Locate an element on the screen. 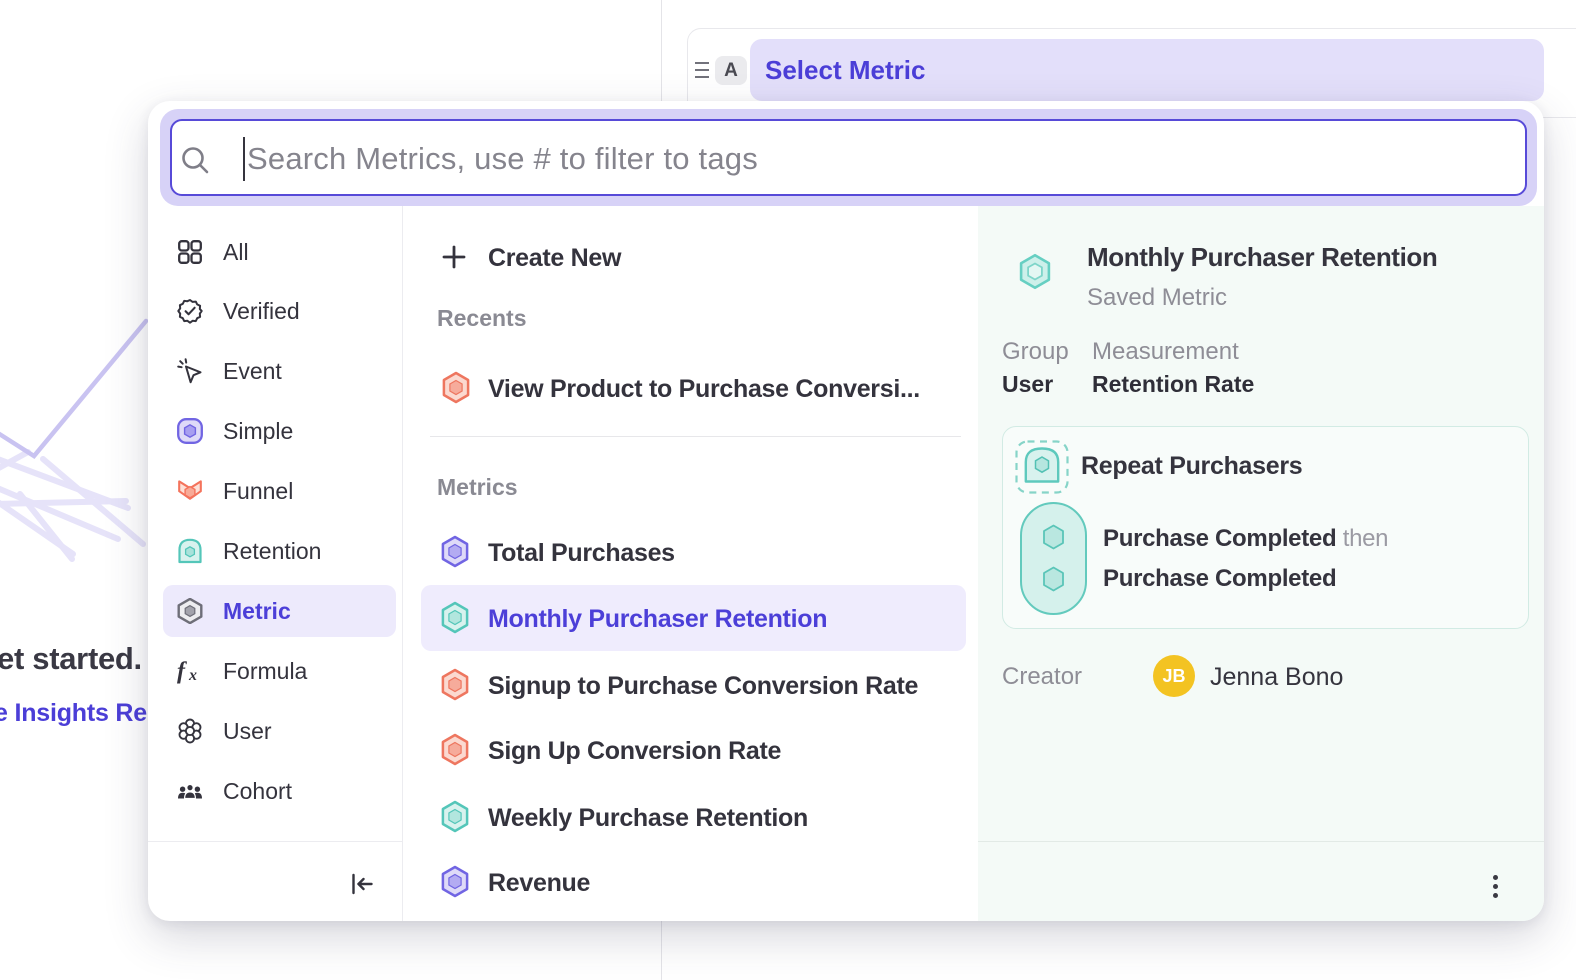 This screenshot has width=1576, height=980. svg-text: x is located at coordinates (192, 675).